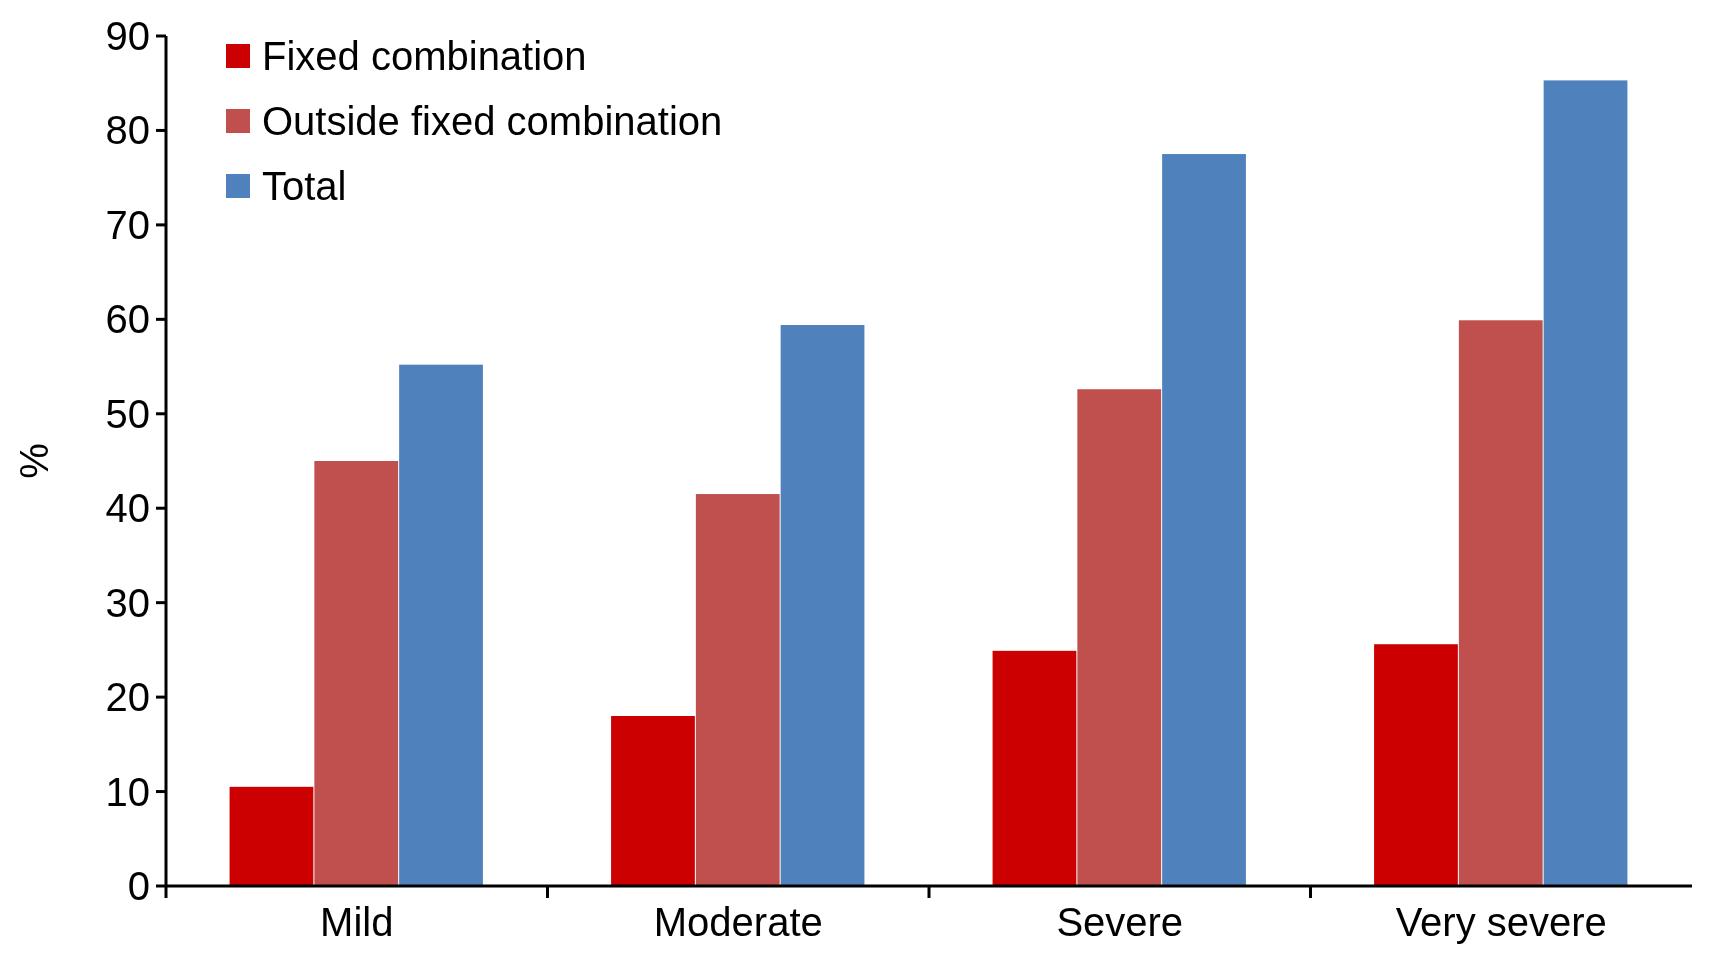  I want to click on y-tick-label: 80, so click(127, 130).